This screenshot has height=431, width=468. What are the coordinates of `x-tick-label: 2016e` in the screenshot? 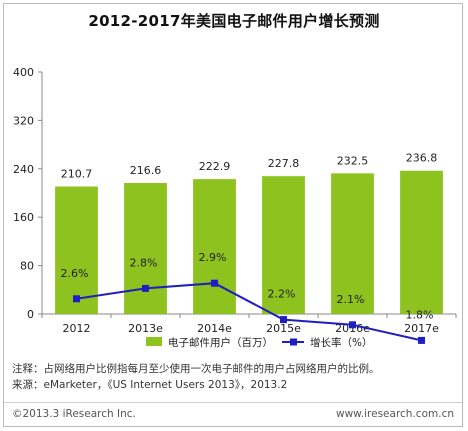 It's located at (352, 328).